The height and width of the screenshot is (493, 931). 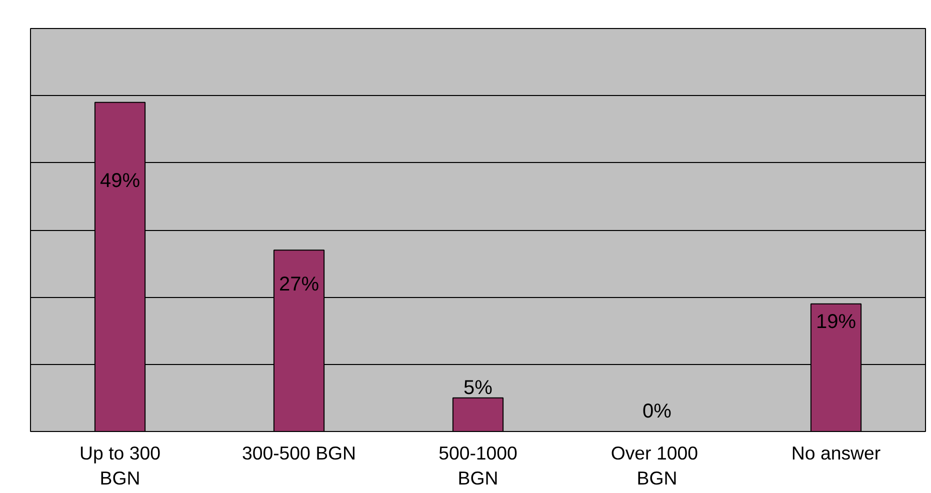 What do you see at coordinates (478, 465) in the screenshot?
I see `x-tick-label: 500-1000 BGN` at bounding box center [478, 465].